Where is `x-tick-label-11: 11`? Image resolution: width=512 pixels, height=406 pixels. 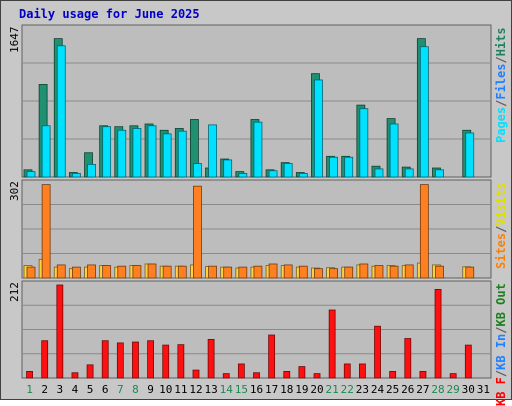
x-tick-label-11: 11 is located at coordinates (180, 389).